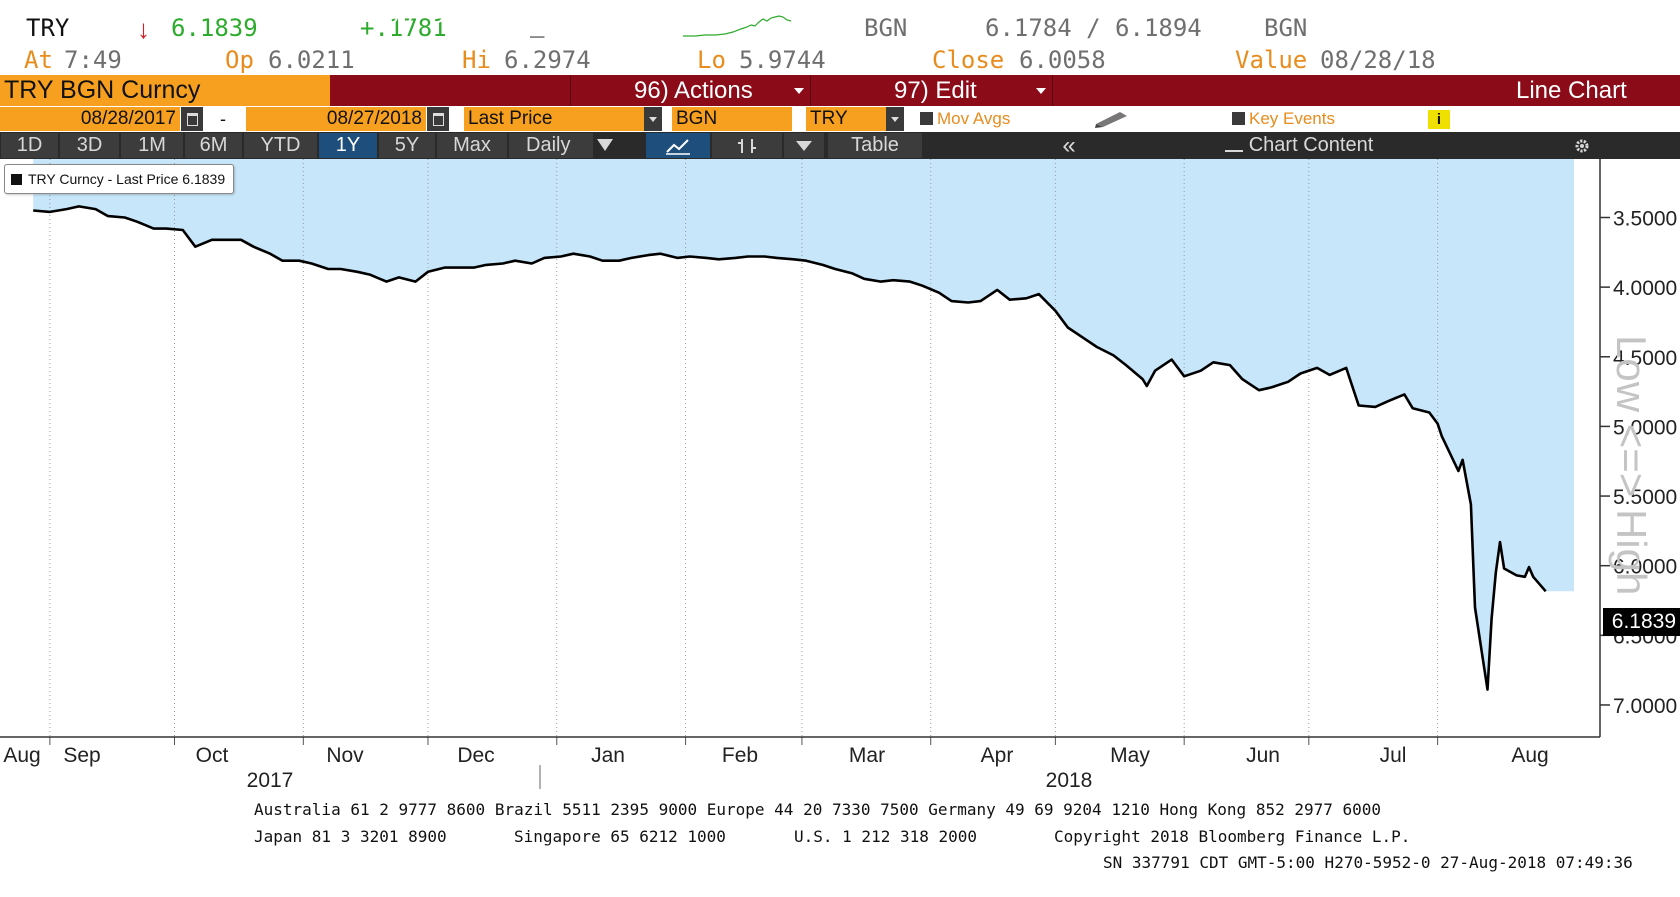 The width and height of the screenshot is (1680, 897). Describe the element at coordinates (1439, 119) in the screenshot. I see `info-icon: i` at that location.